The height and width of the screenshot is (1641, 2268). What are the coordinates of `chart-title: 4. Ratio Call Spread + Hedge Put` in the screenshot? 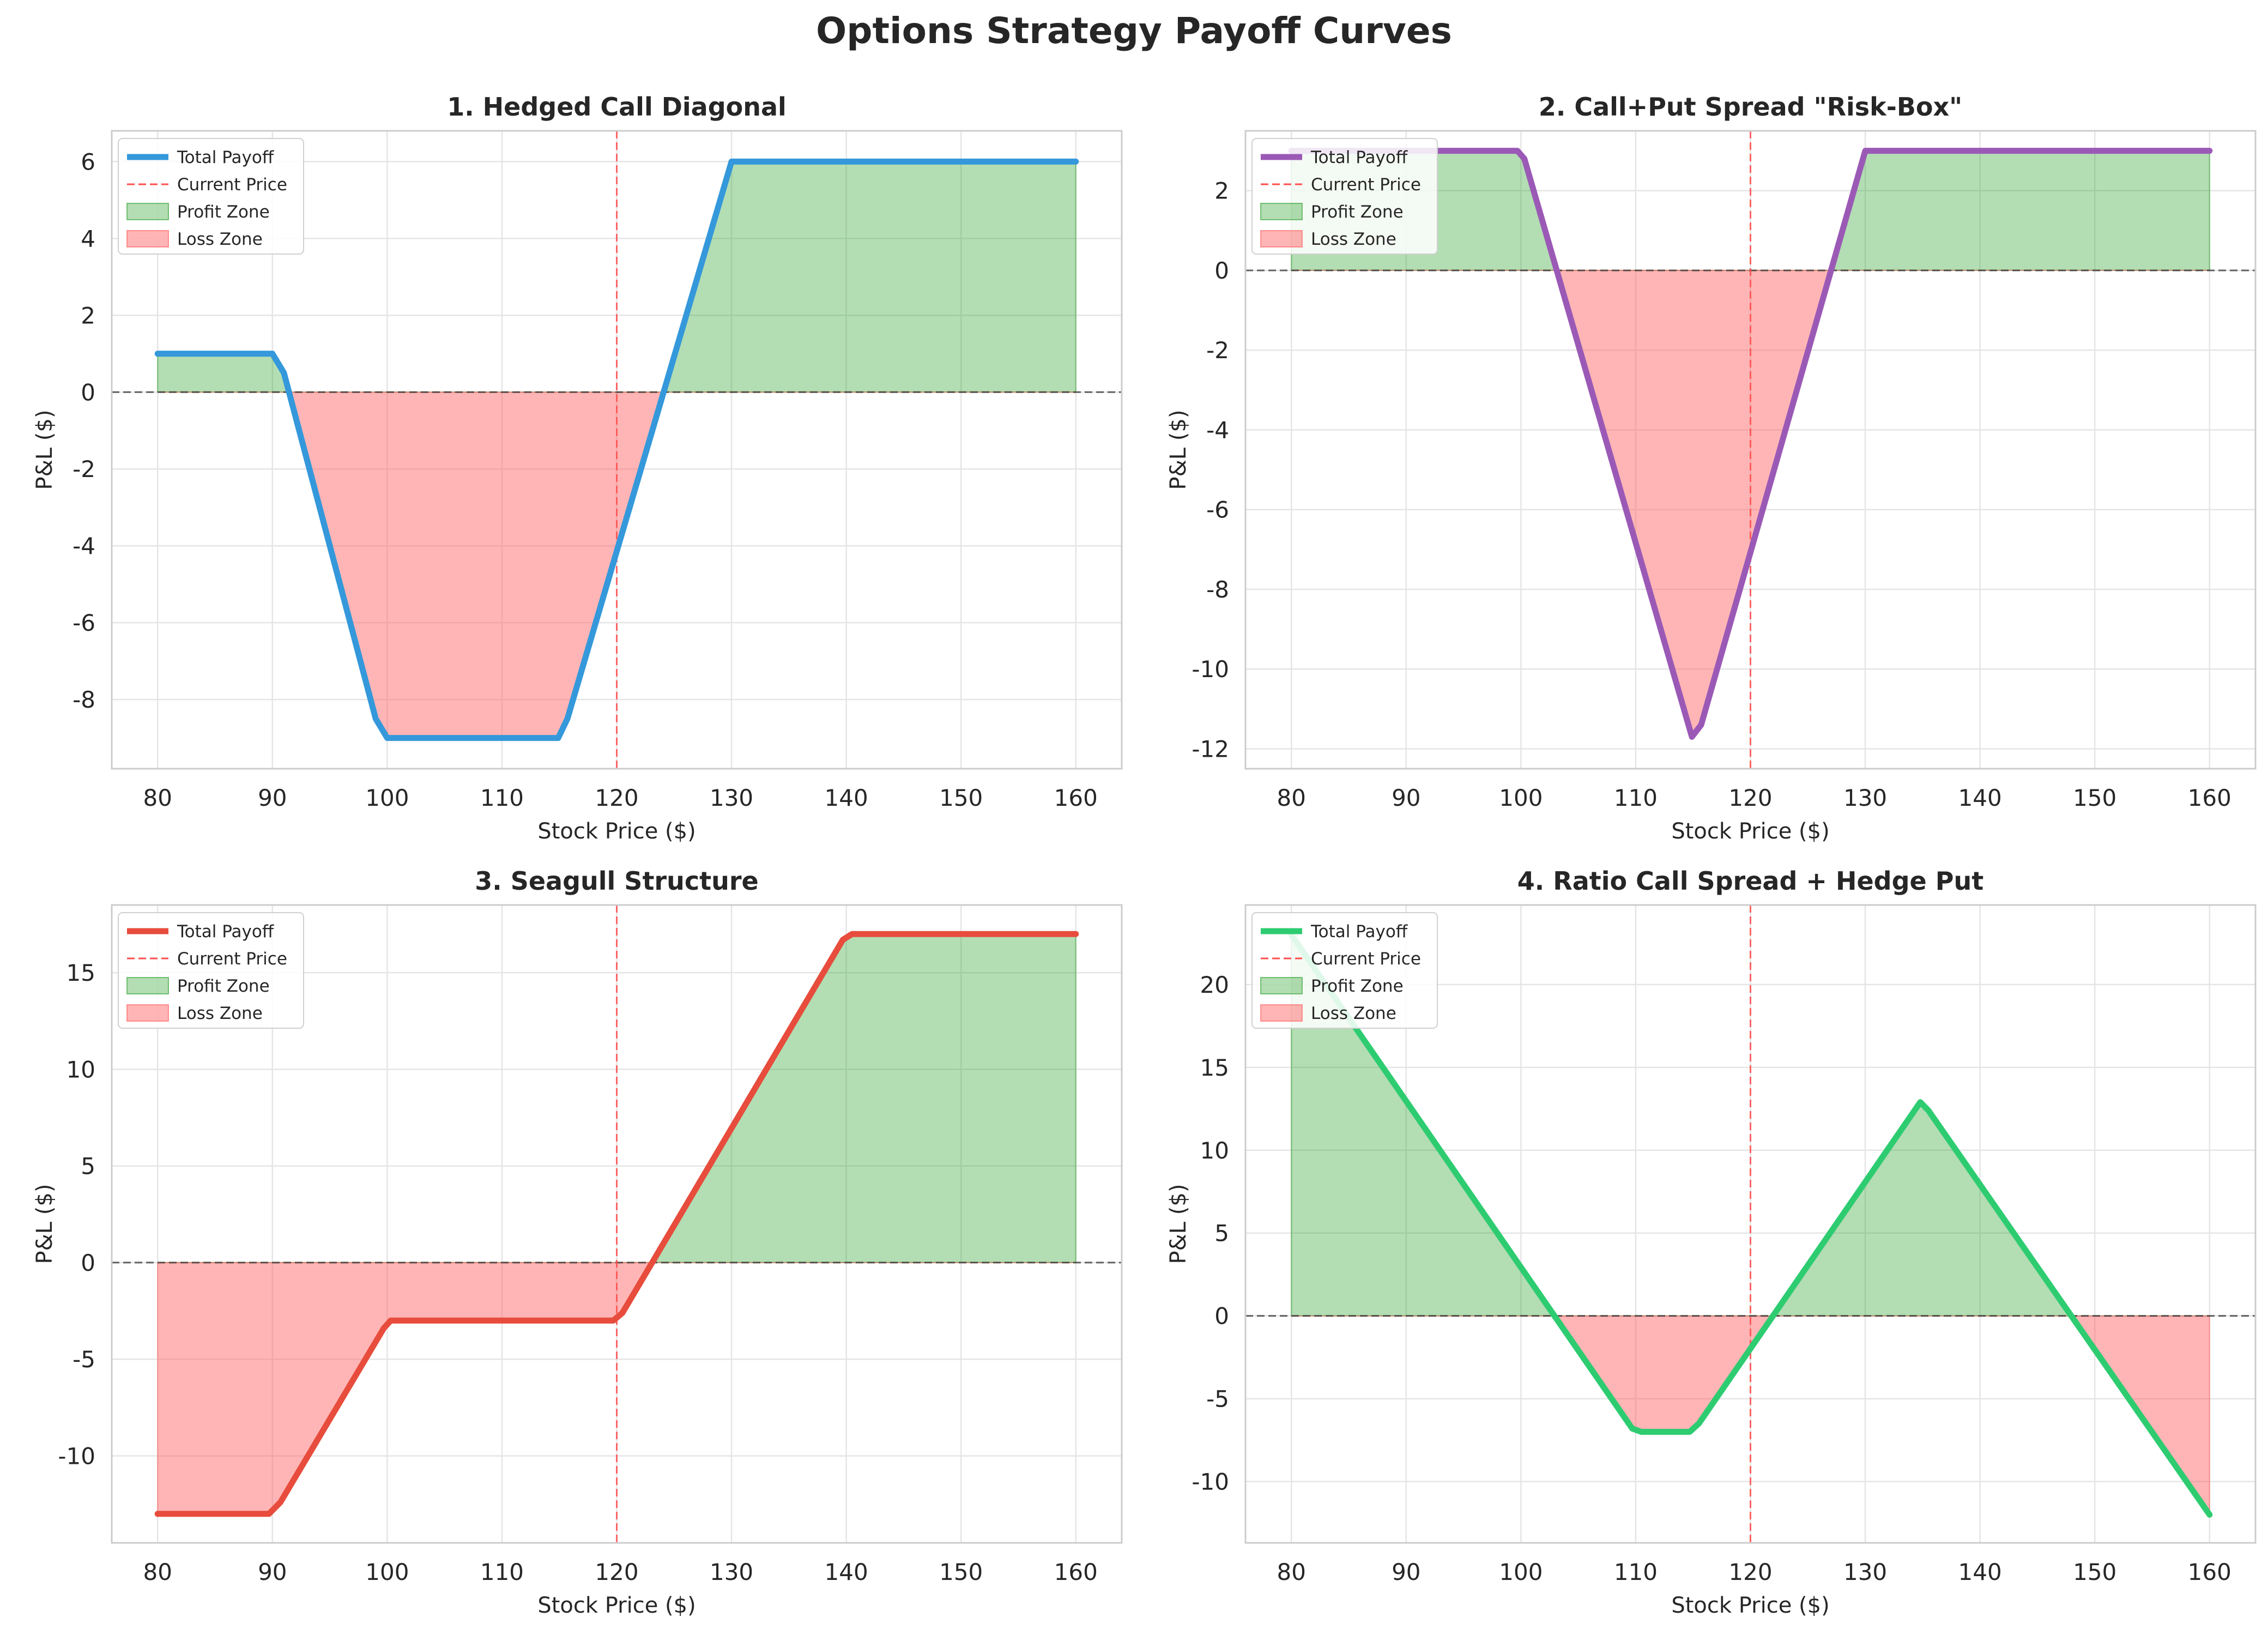 It's located at (1750, 881).